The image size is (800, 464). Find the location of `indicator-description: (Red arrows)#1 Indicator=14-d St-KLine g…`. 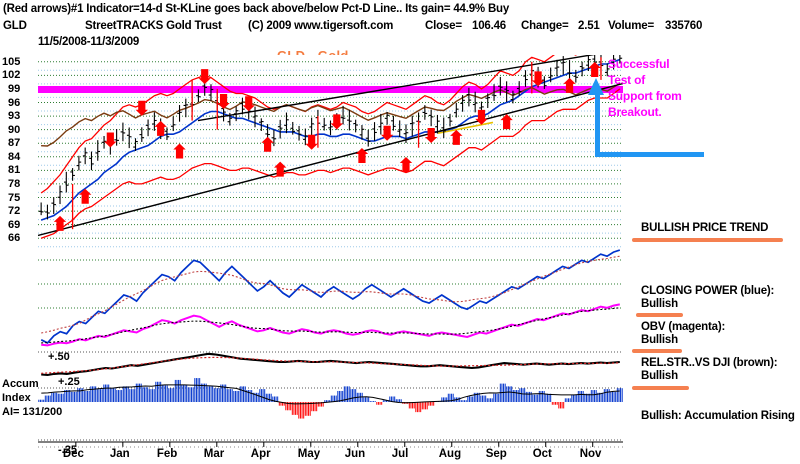

indicator-description: (Red arrows)#1 Indicator=14-d St-KLine g… is located at coordinates (256, 9).